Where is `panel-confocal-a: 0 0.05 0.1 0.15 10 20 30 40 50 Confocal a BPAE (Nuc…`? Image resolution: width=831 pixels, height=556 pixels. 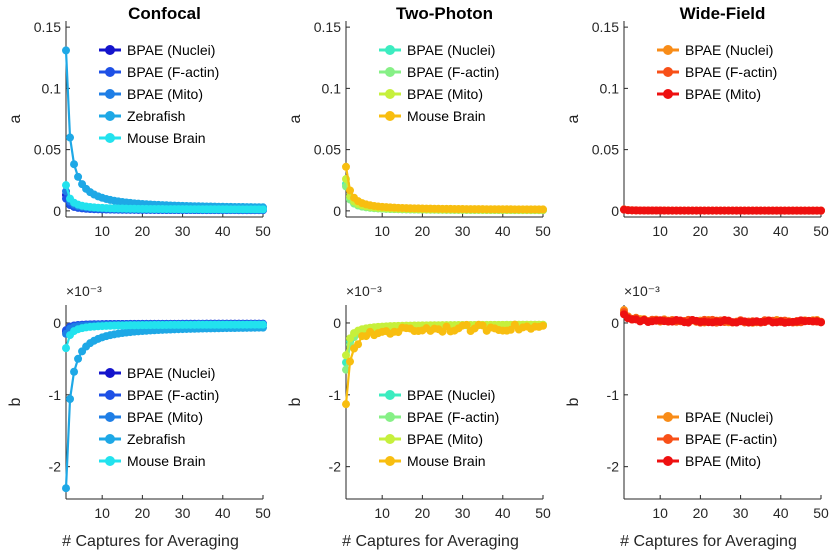
panel-confocal-a: 0 0.05 0.1 0.15 10 20 30 40 50 Confocal a BPAE (Nuc… is located at coordinates (139, 121).